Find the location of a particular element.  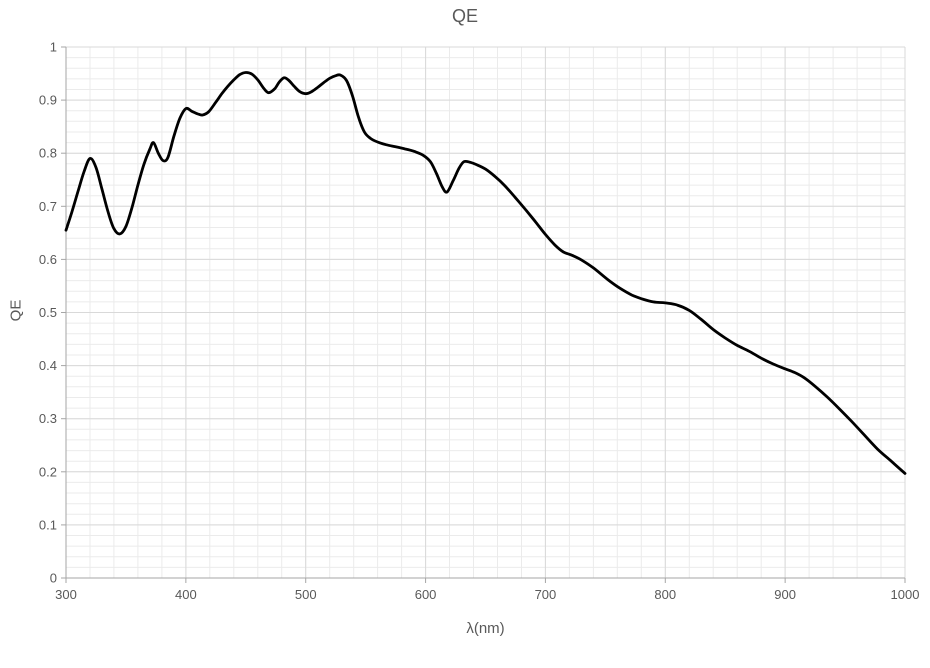

y-axis-title: QE is located at coordinates (16, 310).